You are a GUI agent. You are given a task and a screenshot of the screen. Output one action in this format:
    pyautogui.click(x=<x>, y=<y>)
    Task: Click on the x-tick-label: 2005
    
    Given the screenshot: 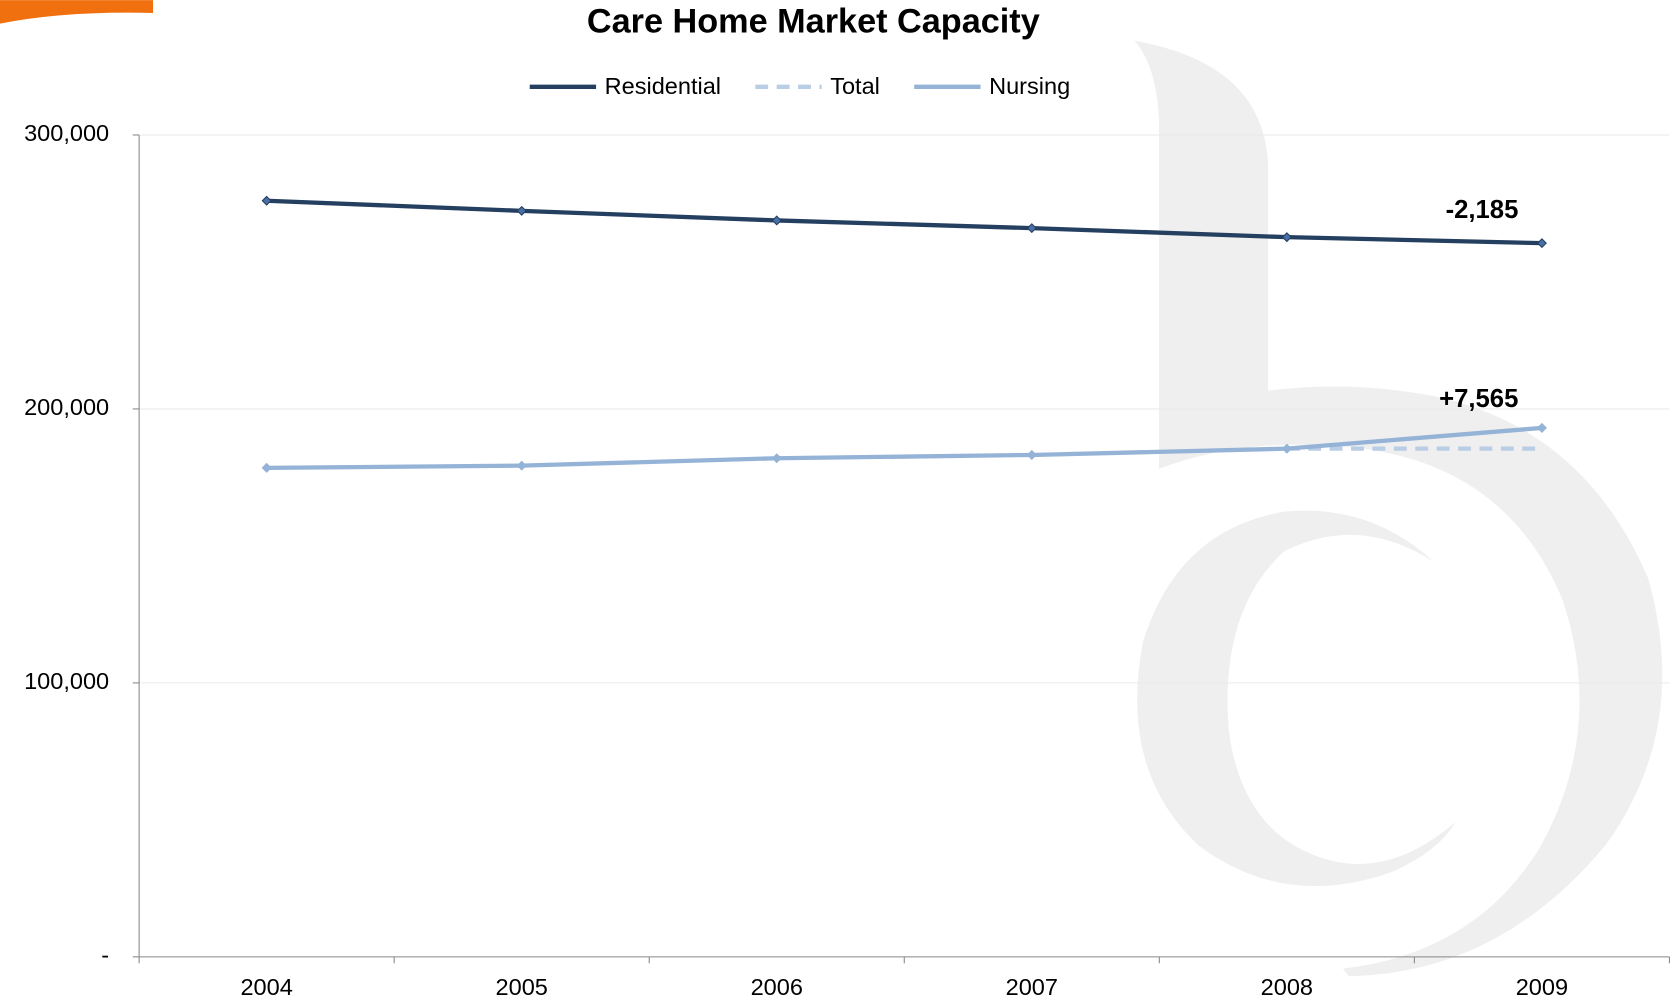 What is the action you would take?
    pyautogui.click(x=522, y=987)
    